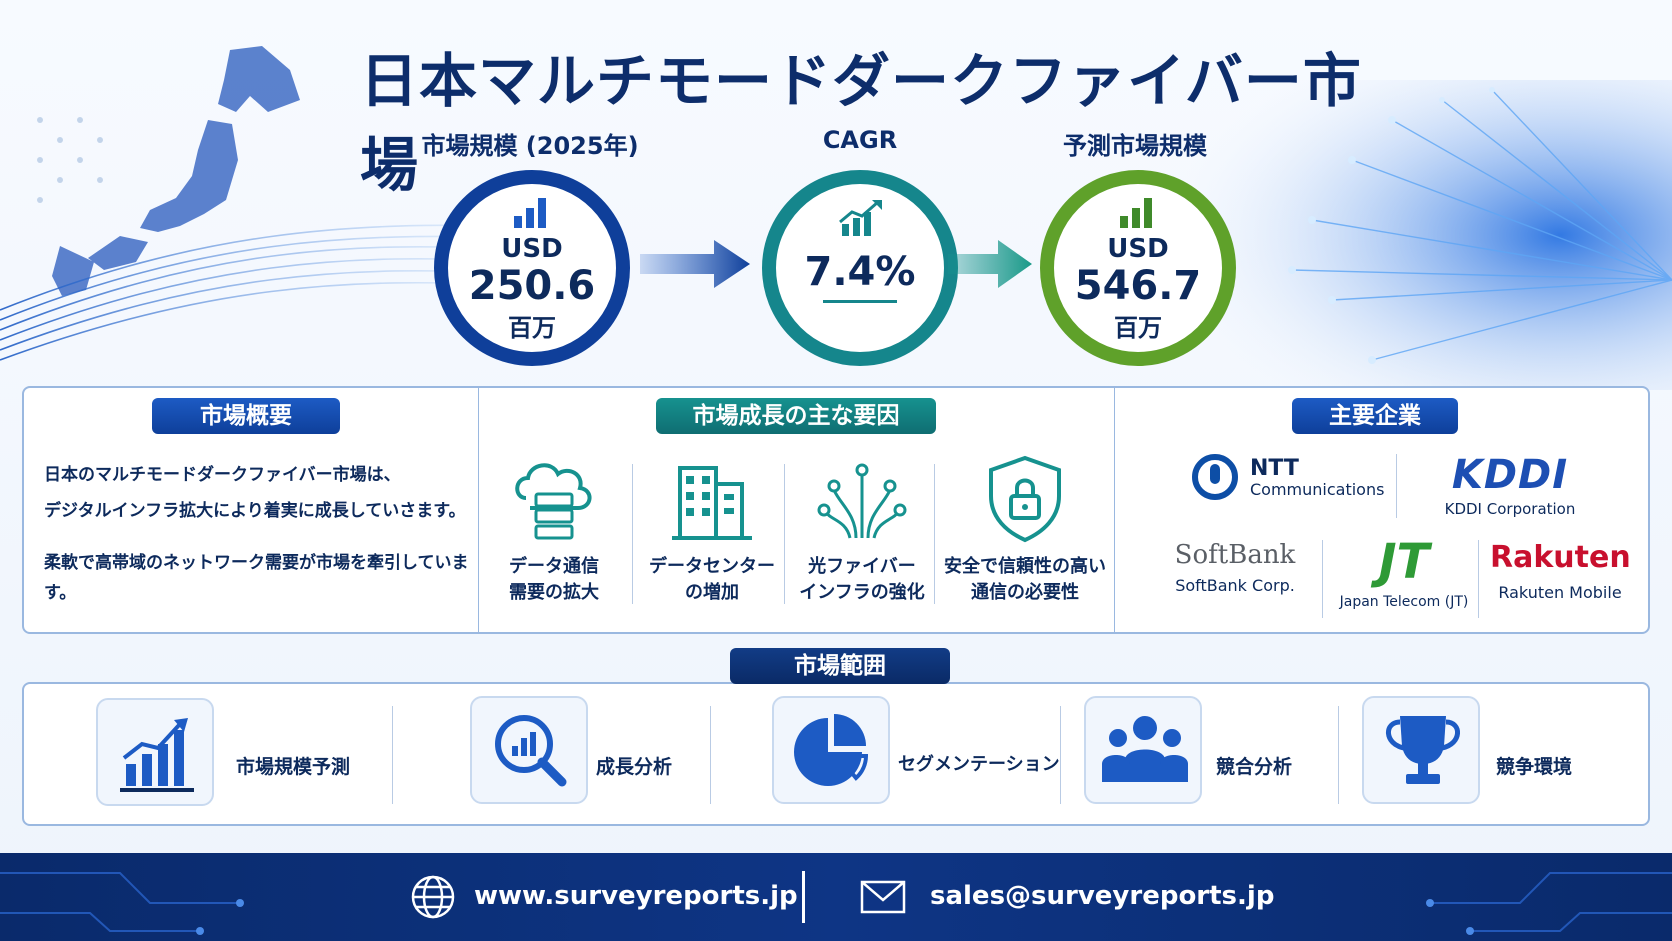 The height and width of the screenshot is (941, 1672). I want to click on magnifier-chart-icon, so click(531, 751).